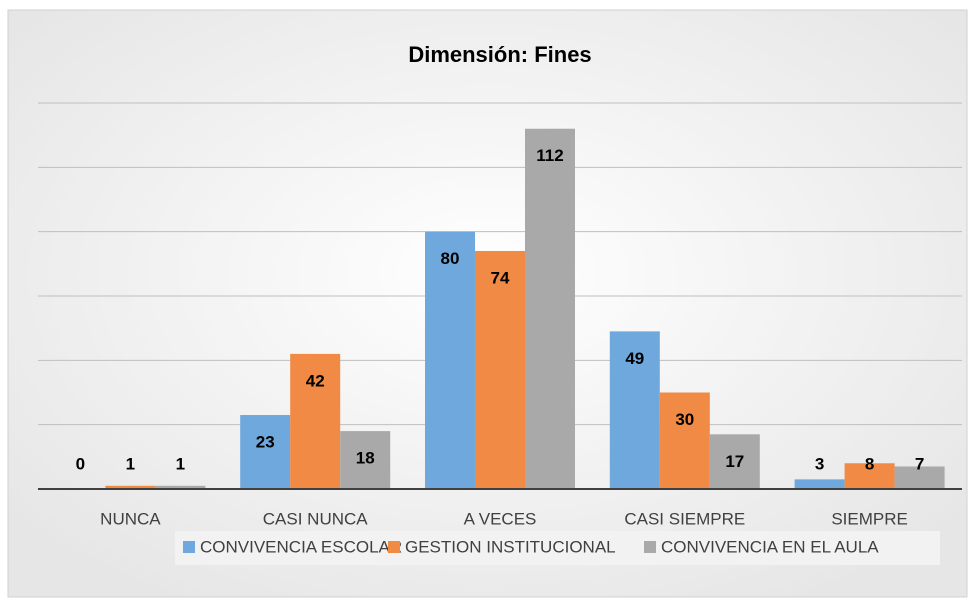 This screenshot has height=610, width=975. Describe the element at coordinates (869, 463) in the screenshot. I see `data-label: 8` at that location.